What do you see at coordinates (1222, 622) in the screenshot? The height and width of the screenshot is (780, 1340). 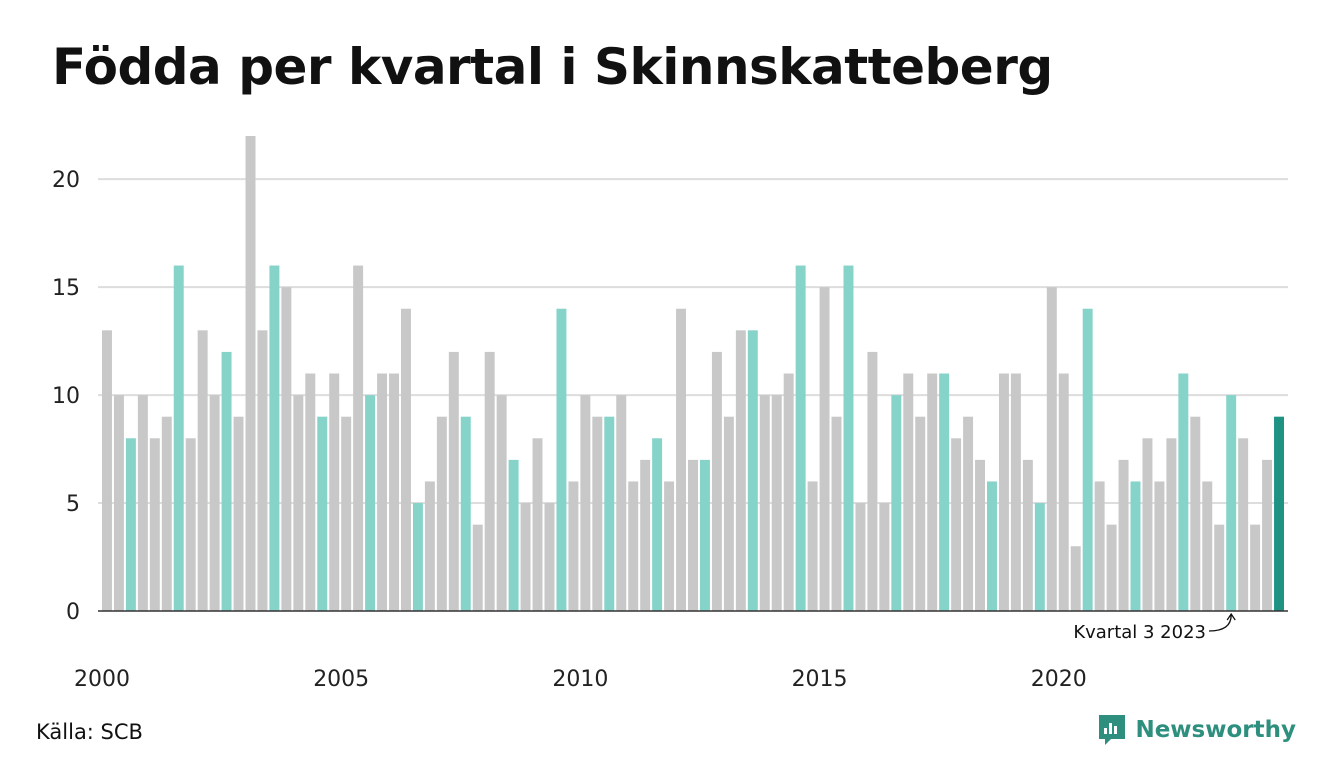 I see `annotation-arrow` at bounding box center [1222, 622].